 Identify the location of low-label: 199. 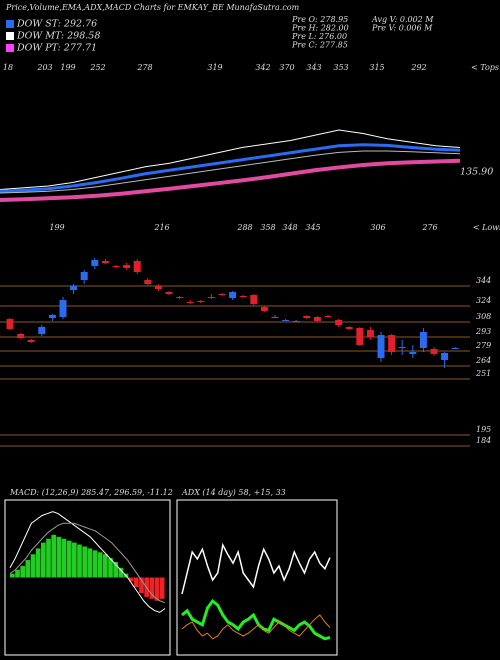
(56, 227).